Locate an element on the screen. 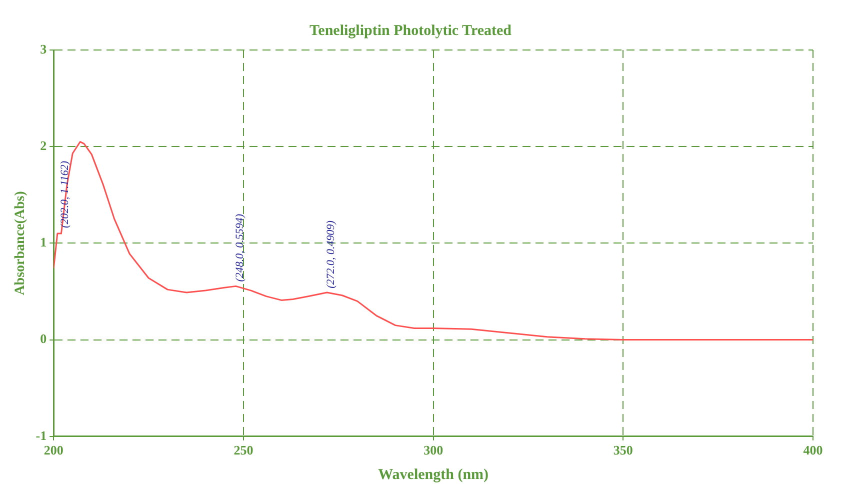 The width and height of the screenshot is (851, 497). x-axis-title: Wavelength (nm) is located at coordinates (433, 474).